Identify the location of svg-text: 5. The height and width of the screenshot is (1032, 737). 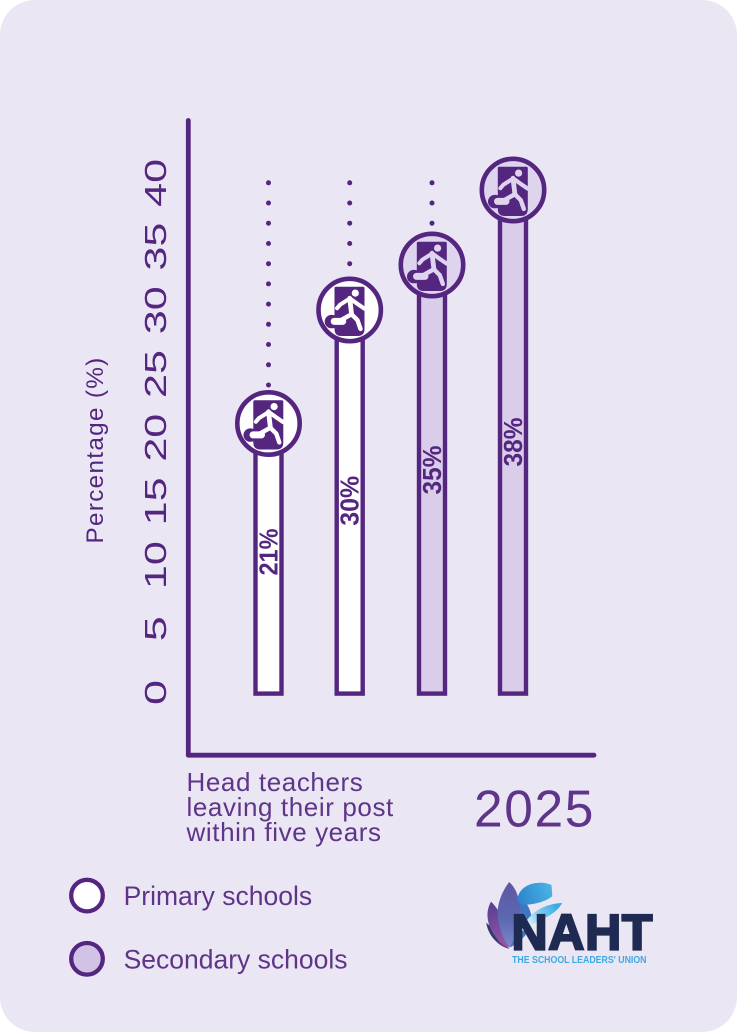
(156, 628).